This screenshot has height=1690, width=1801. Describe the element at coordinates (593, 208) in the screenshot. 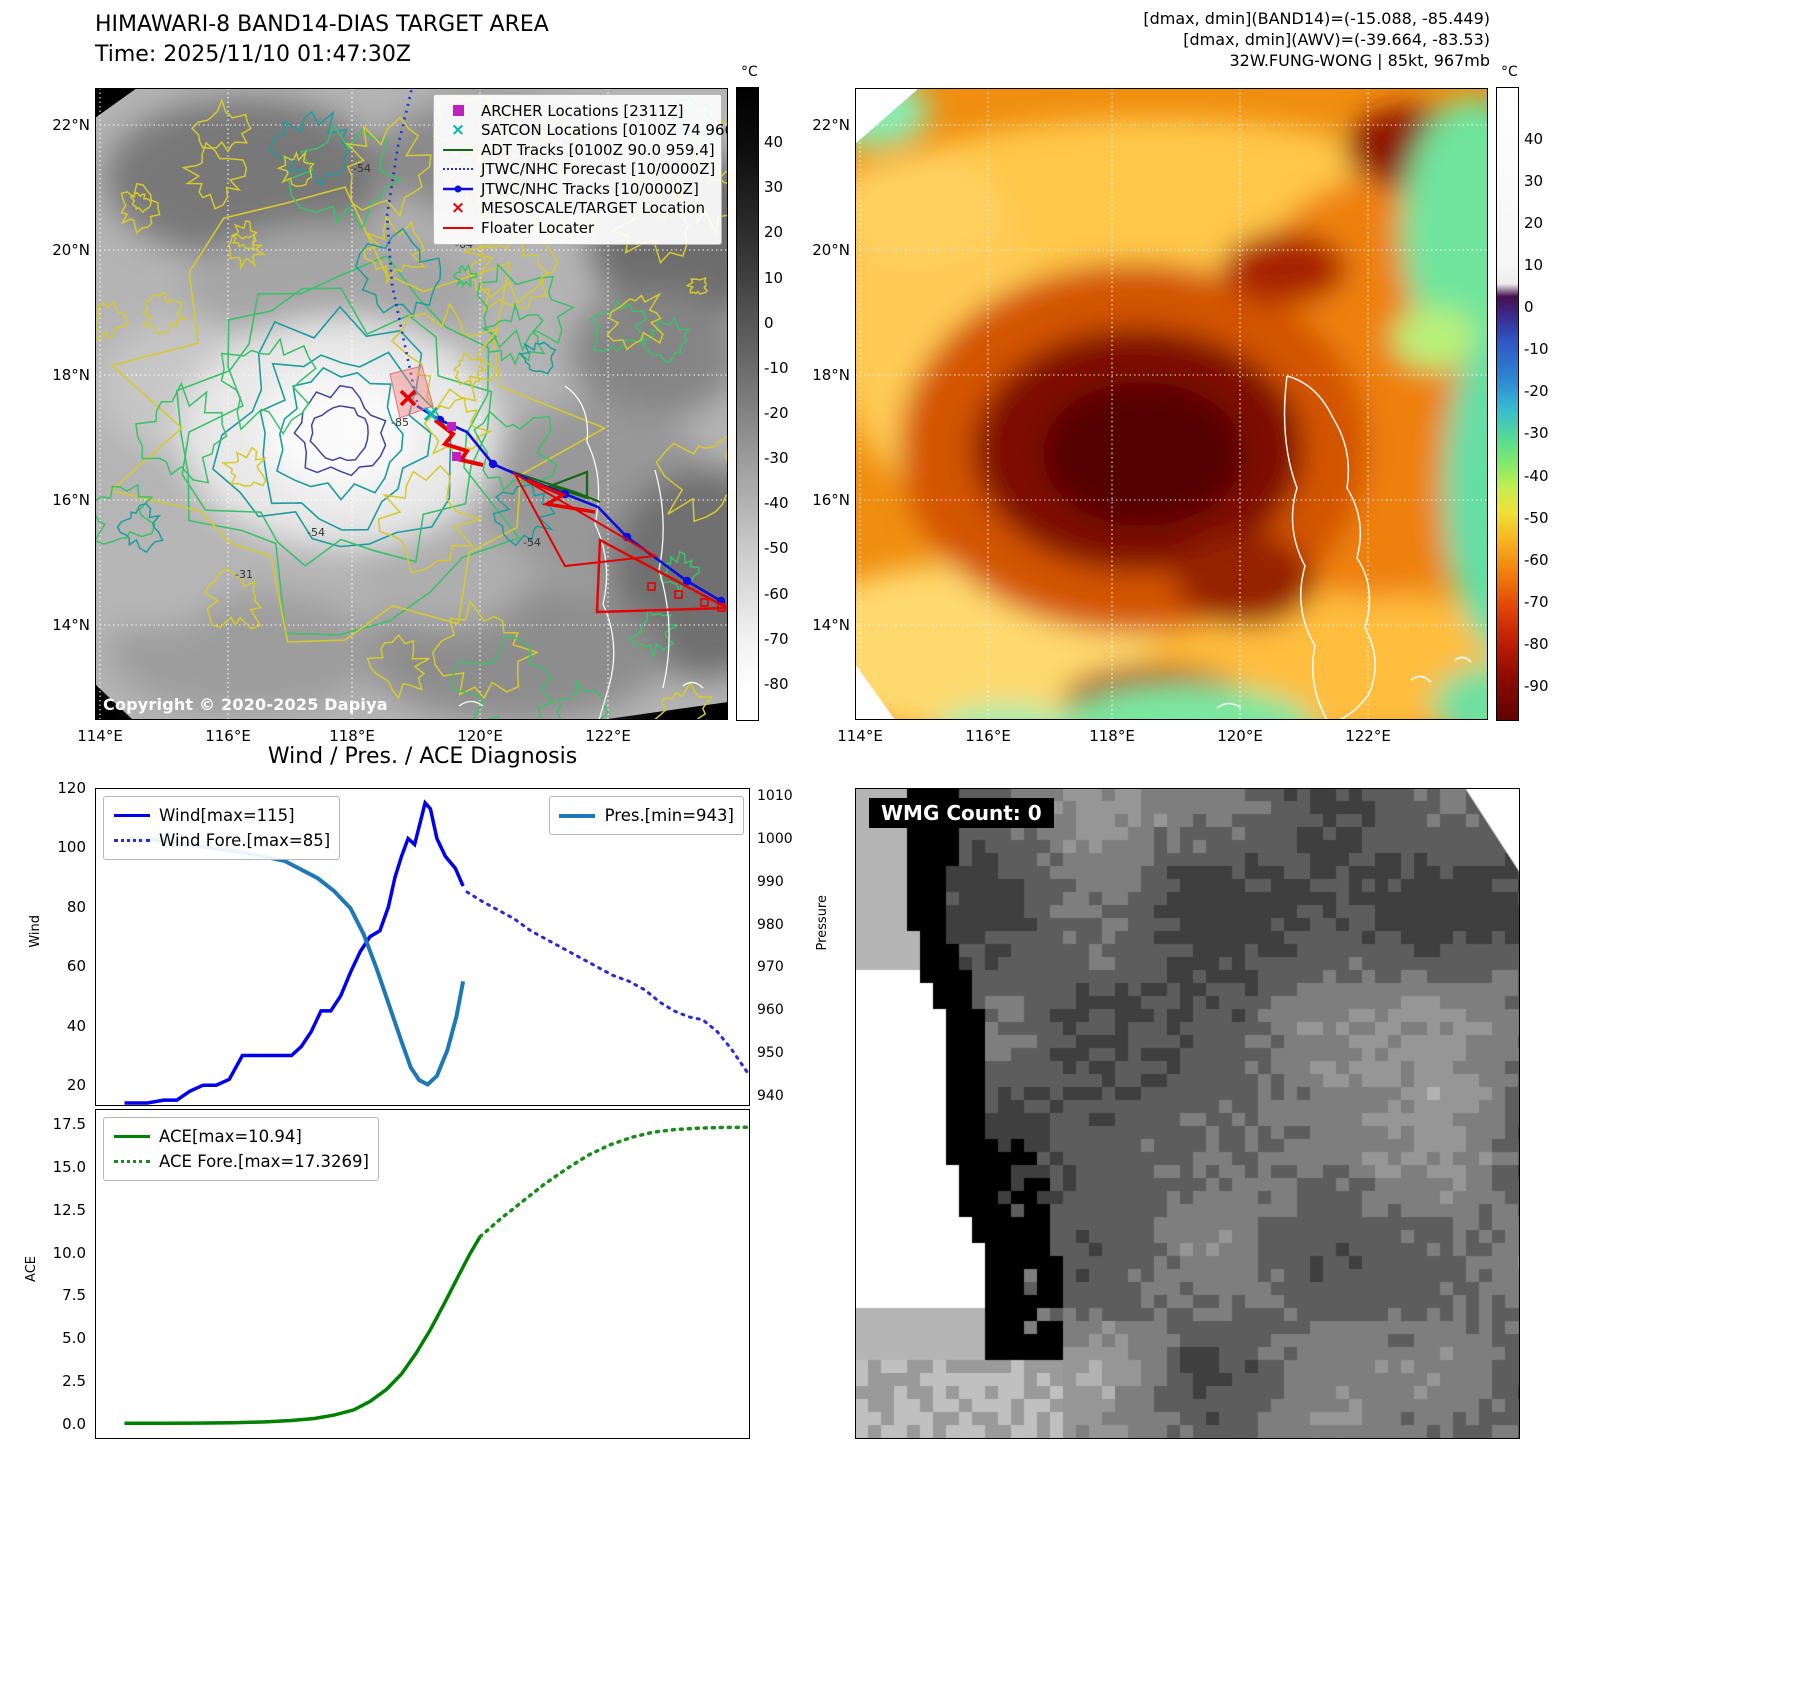

I see `legend-label: MESOSCALE/TARGET Location` at that location.